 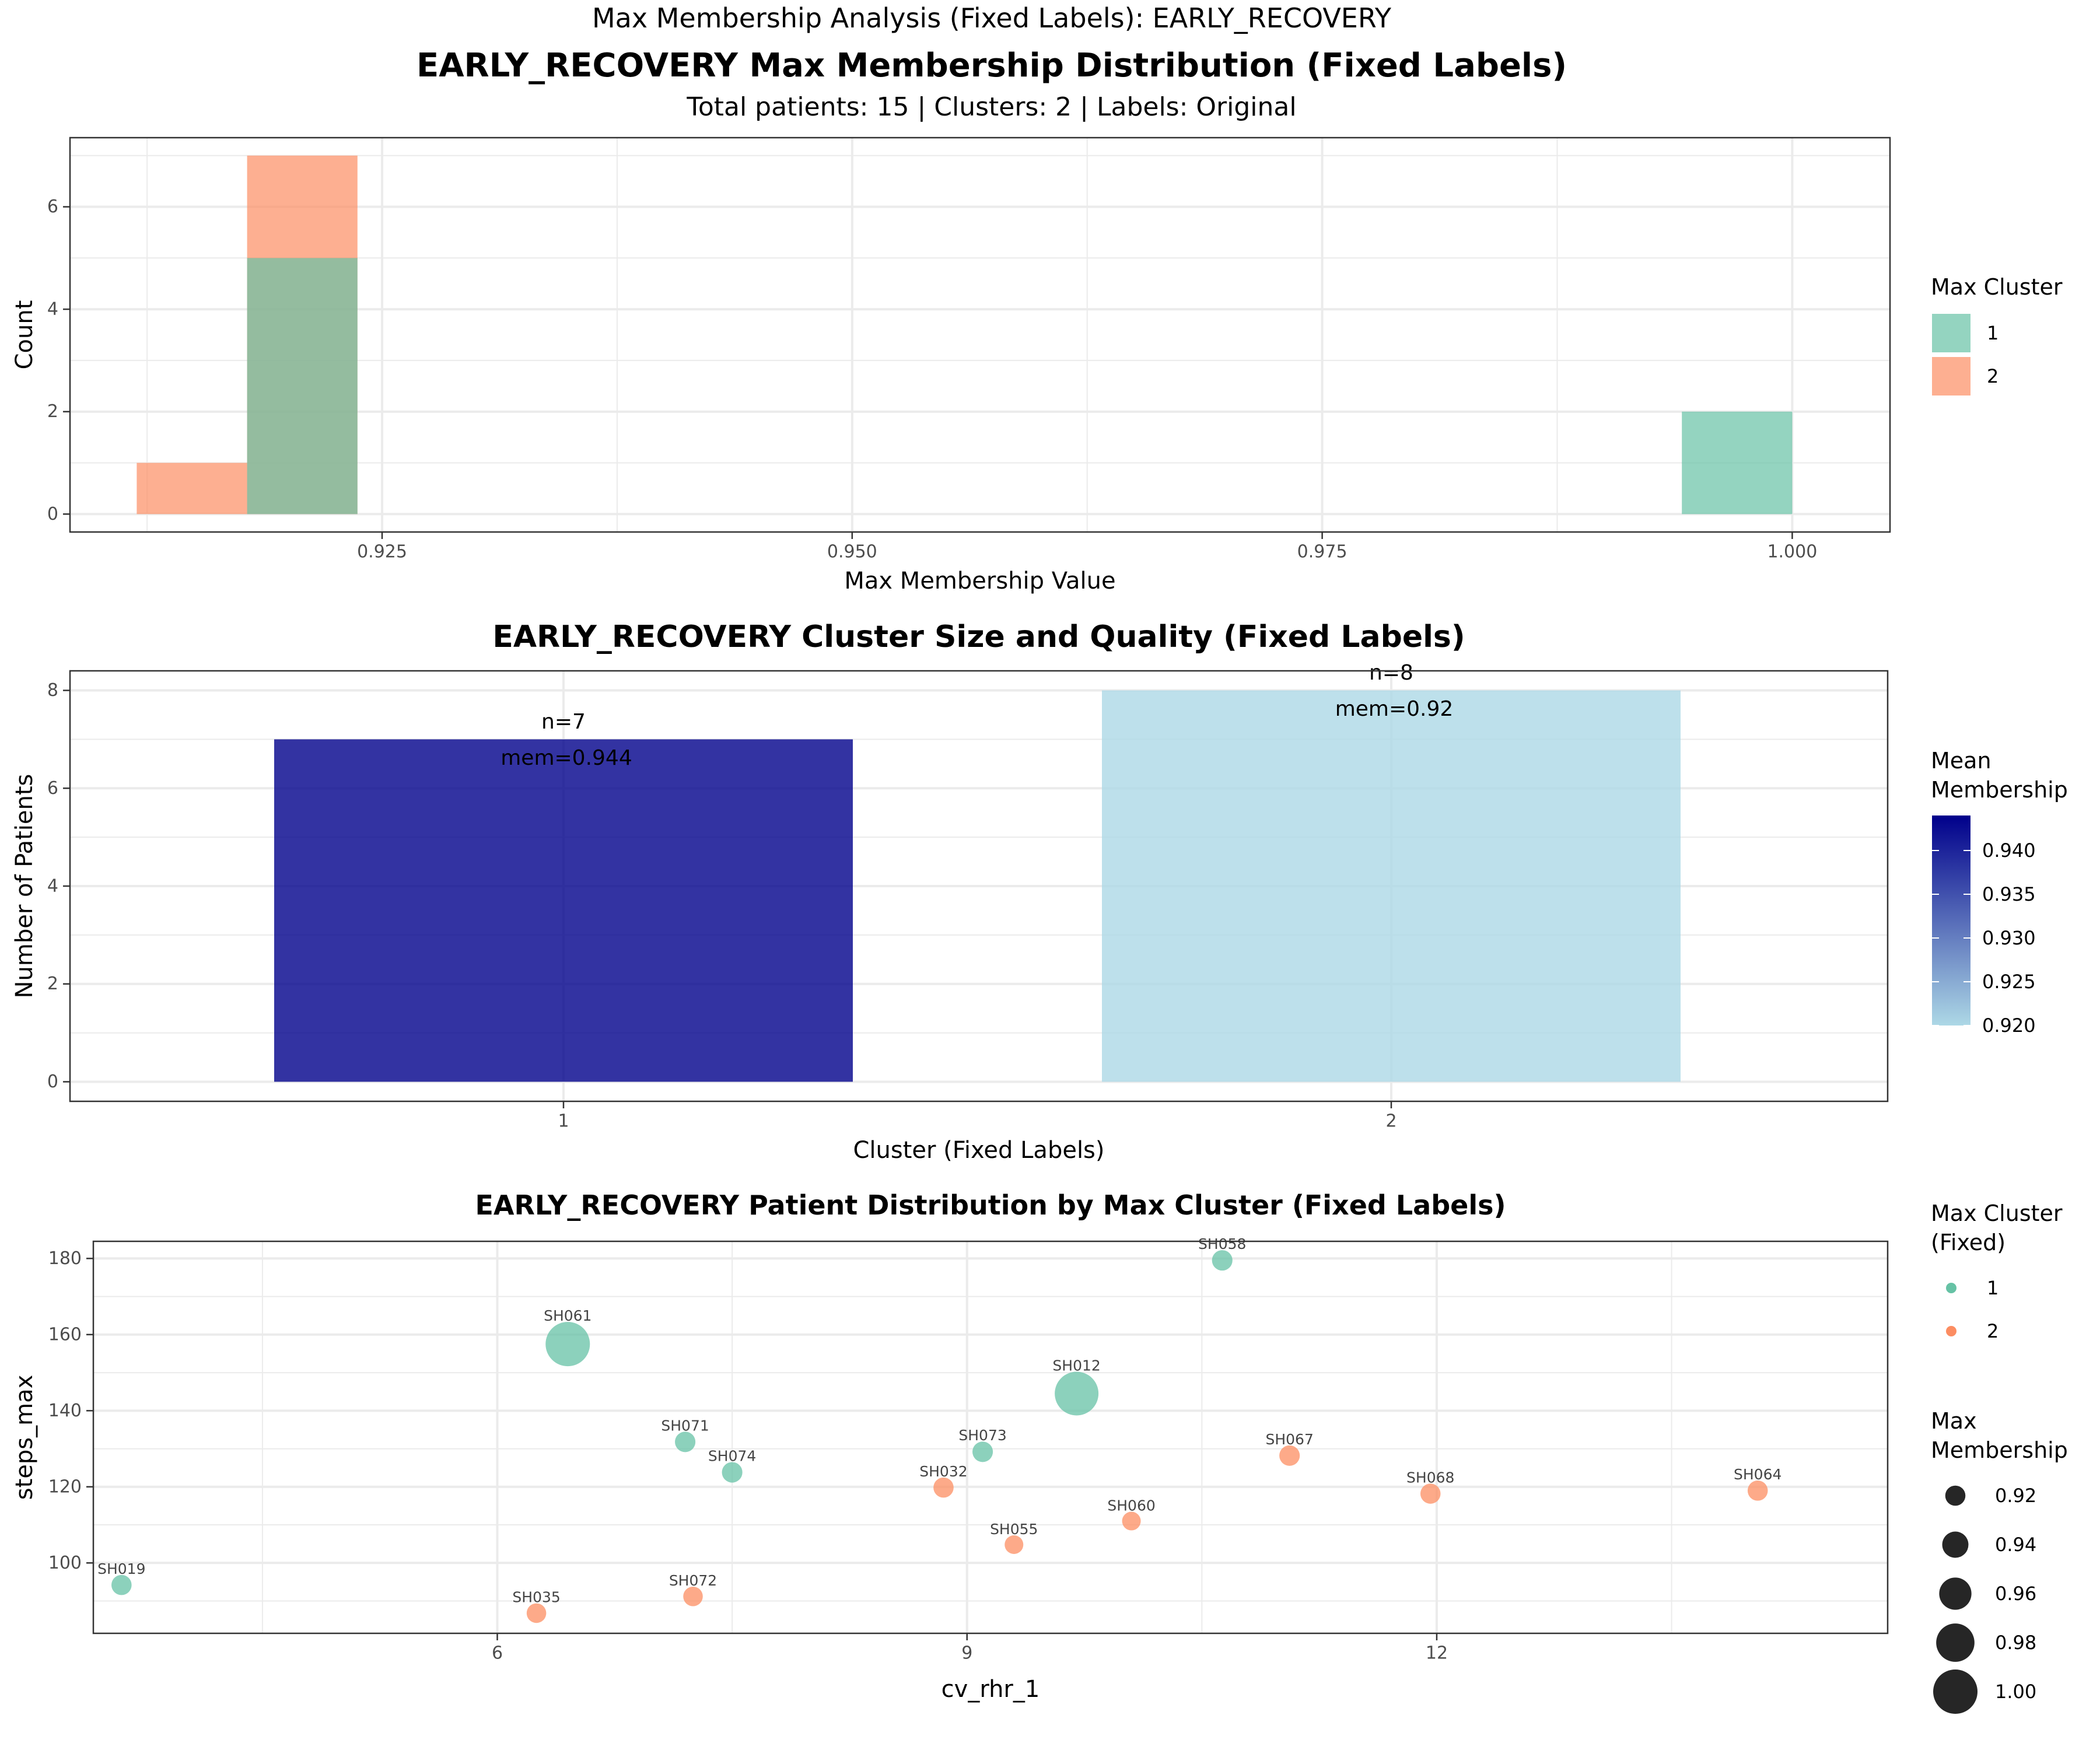 What do you see at coordinates (982, 1435) in the screenshot?
I see `scatter-point-label: SH073` at bounding box center [982, 1435].